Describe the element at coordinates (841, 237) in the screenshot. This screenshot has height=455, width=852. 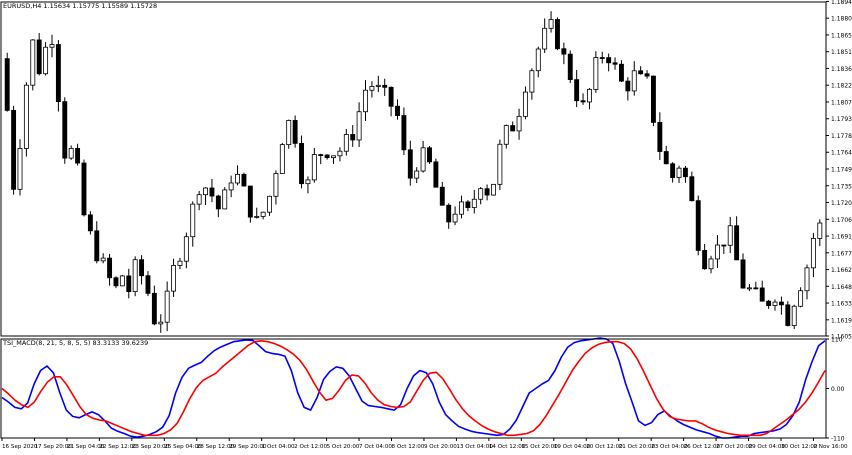
I see `price-tick-label: 1.16915` at that location.